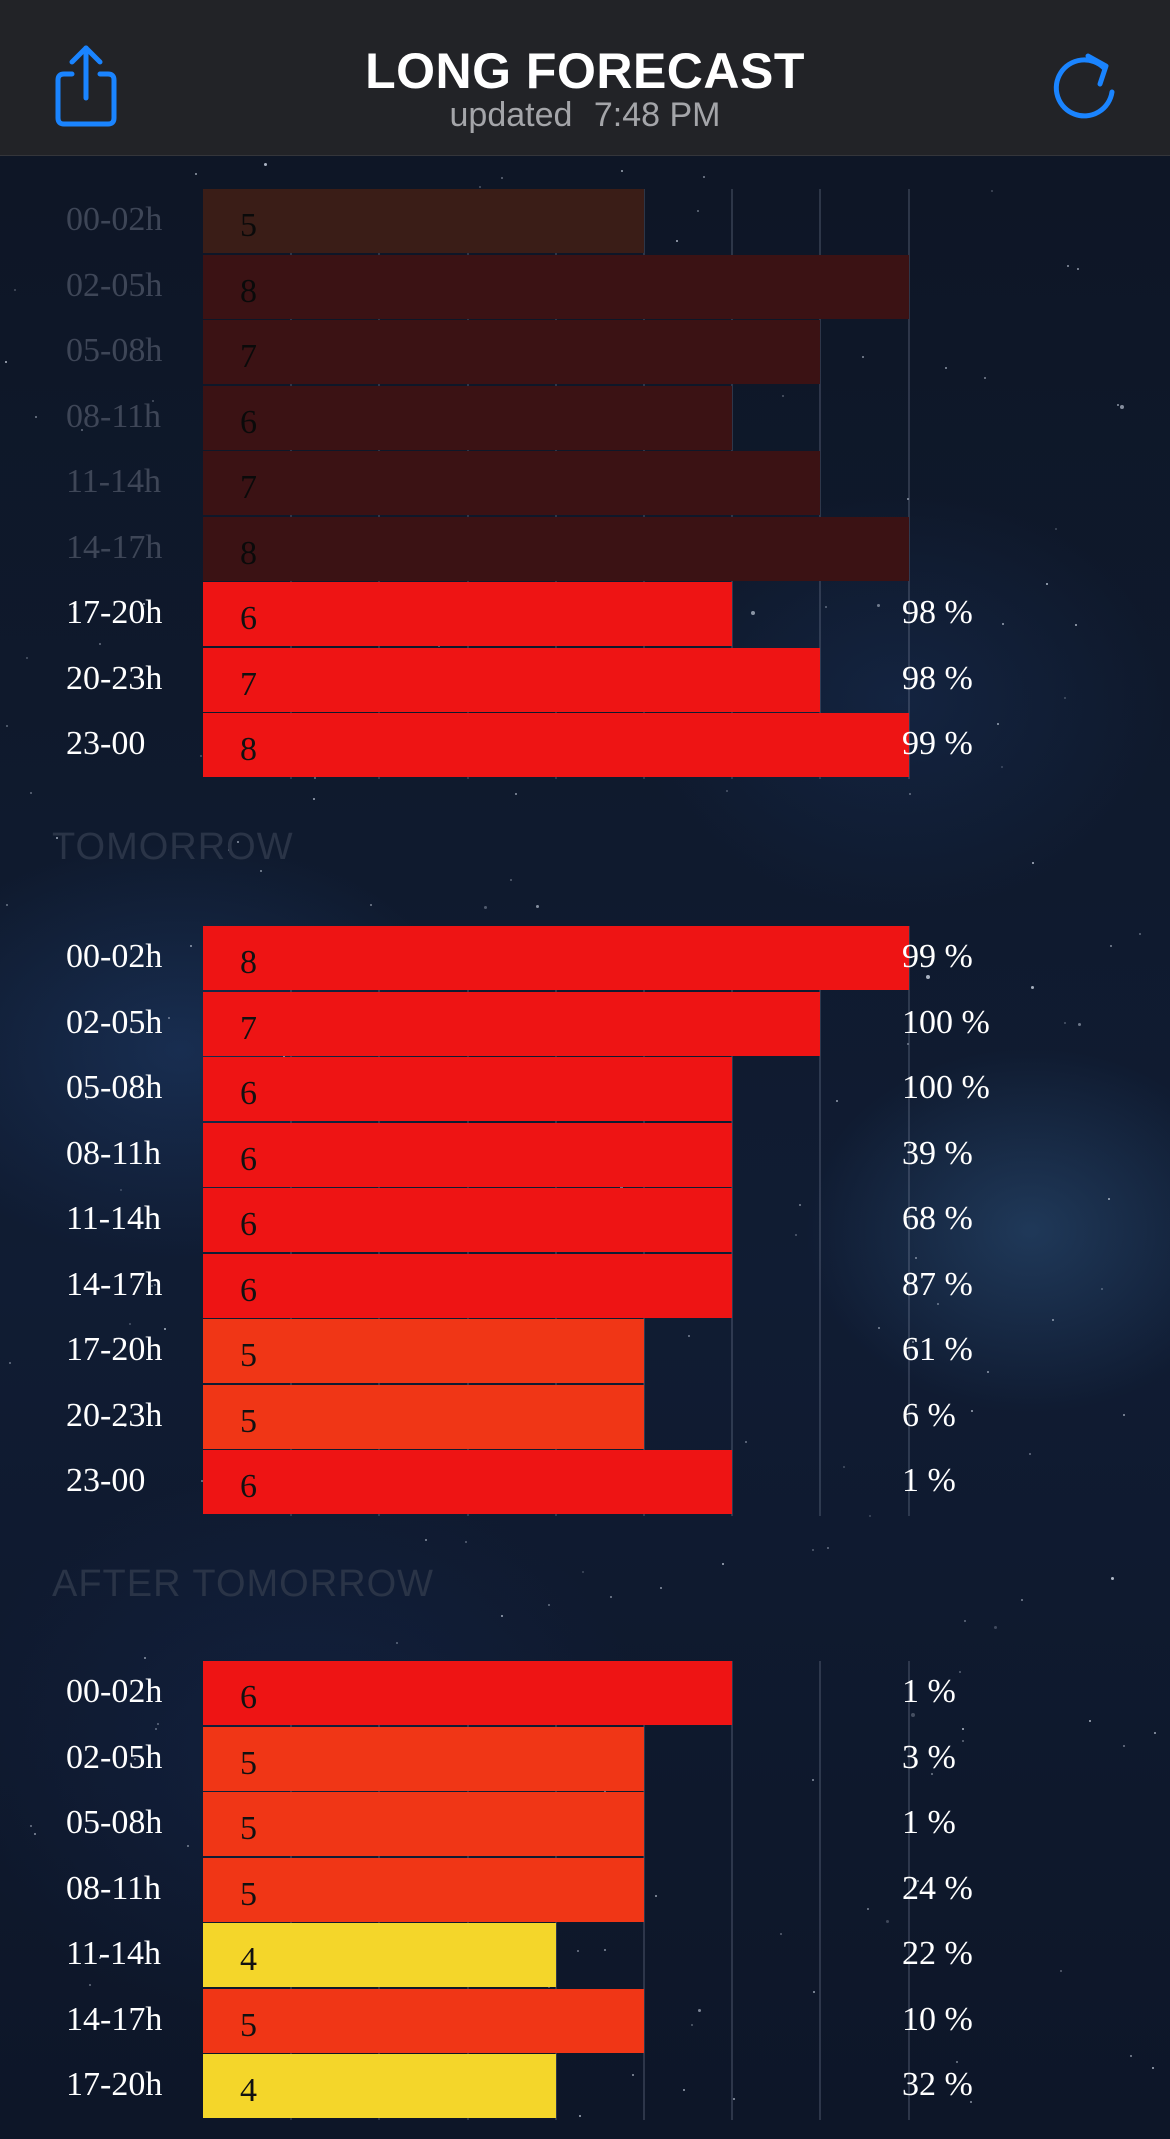 This screenshot has width=1170, height=2139. Describe the element at coordinates (86, 85) in the screenshot. I see `share-button` at that location.